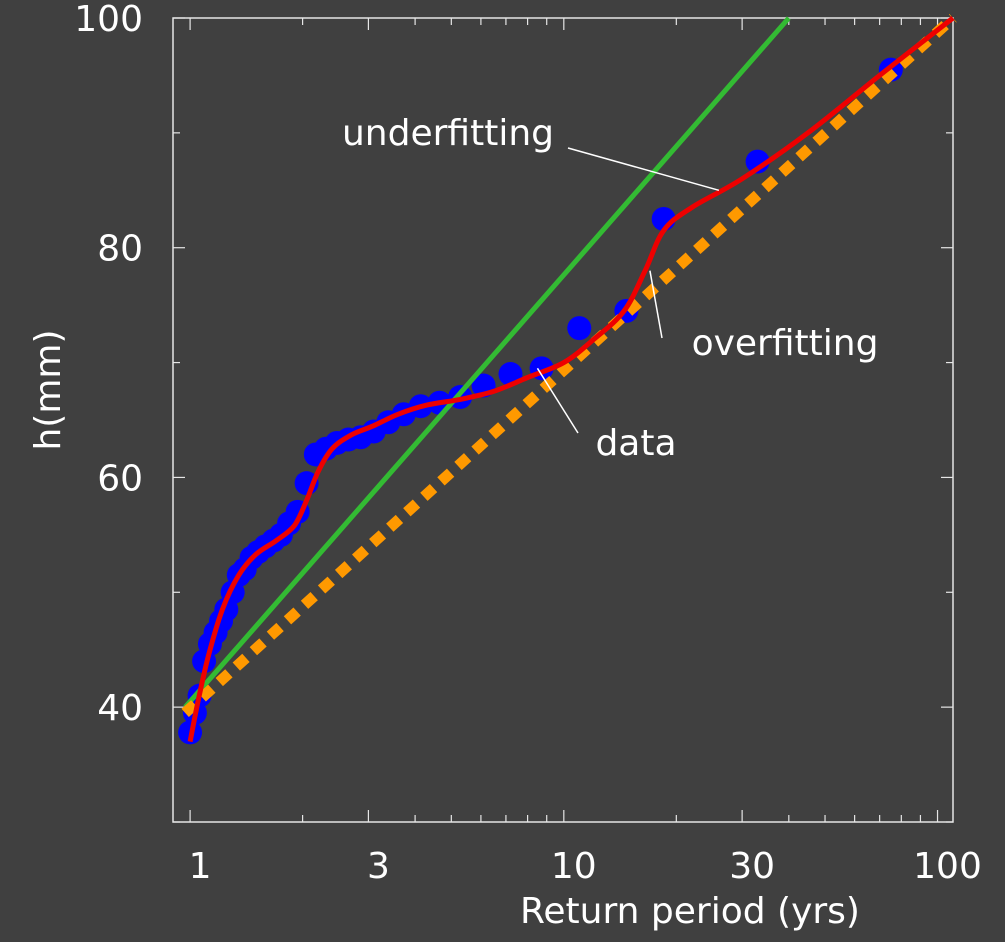 The image size is (1005, 942). I want to click on y-axis-label: h(mm), so click(48, 389).